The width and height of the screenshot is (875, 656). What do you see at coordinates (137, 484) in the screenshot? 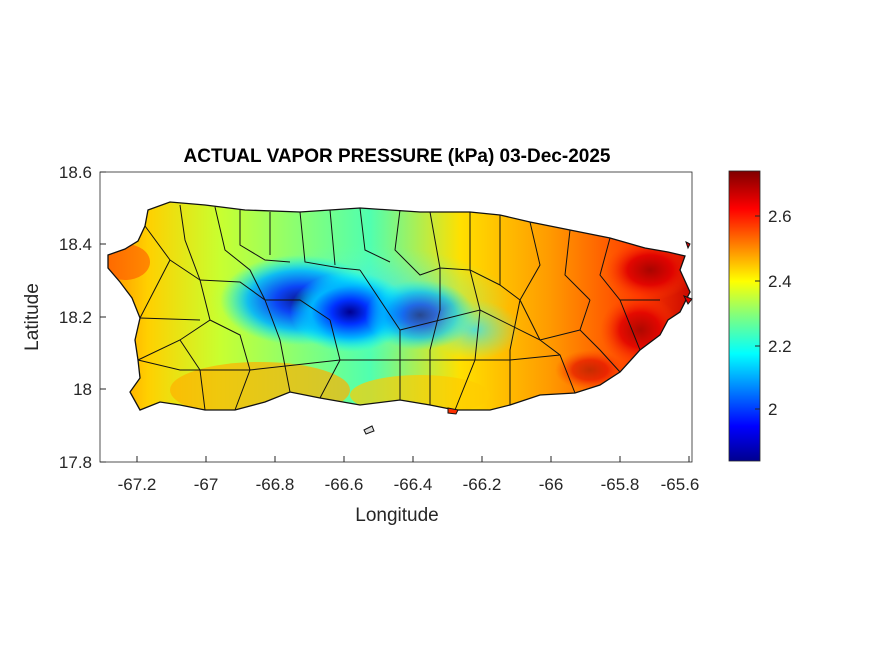
I see `x-tick-label: -67.2` at bounding box center [137, 484].